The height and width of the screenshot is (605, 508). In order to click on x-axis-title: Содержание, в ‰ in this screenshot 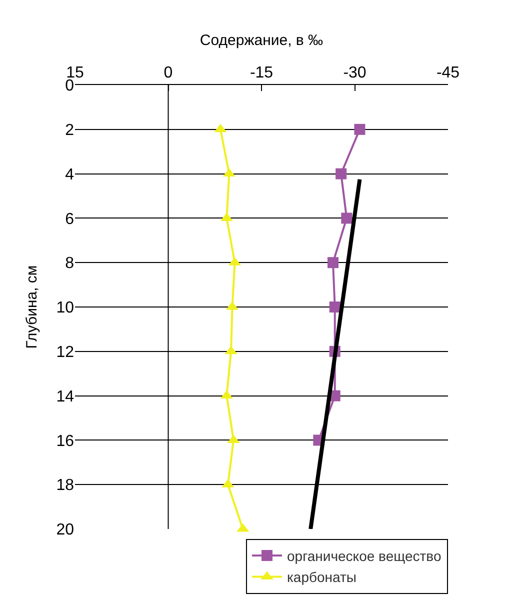, I will do `click(262, 40)`.